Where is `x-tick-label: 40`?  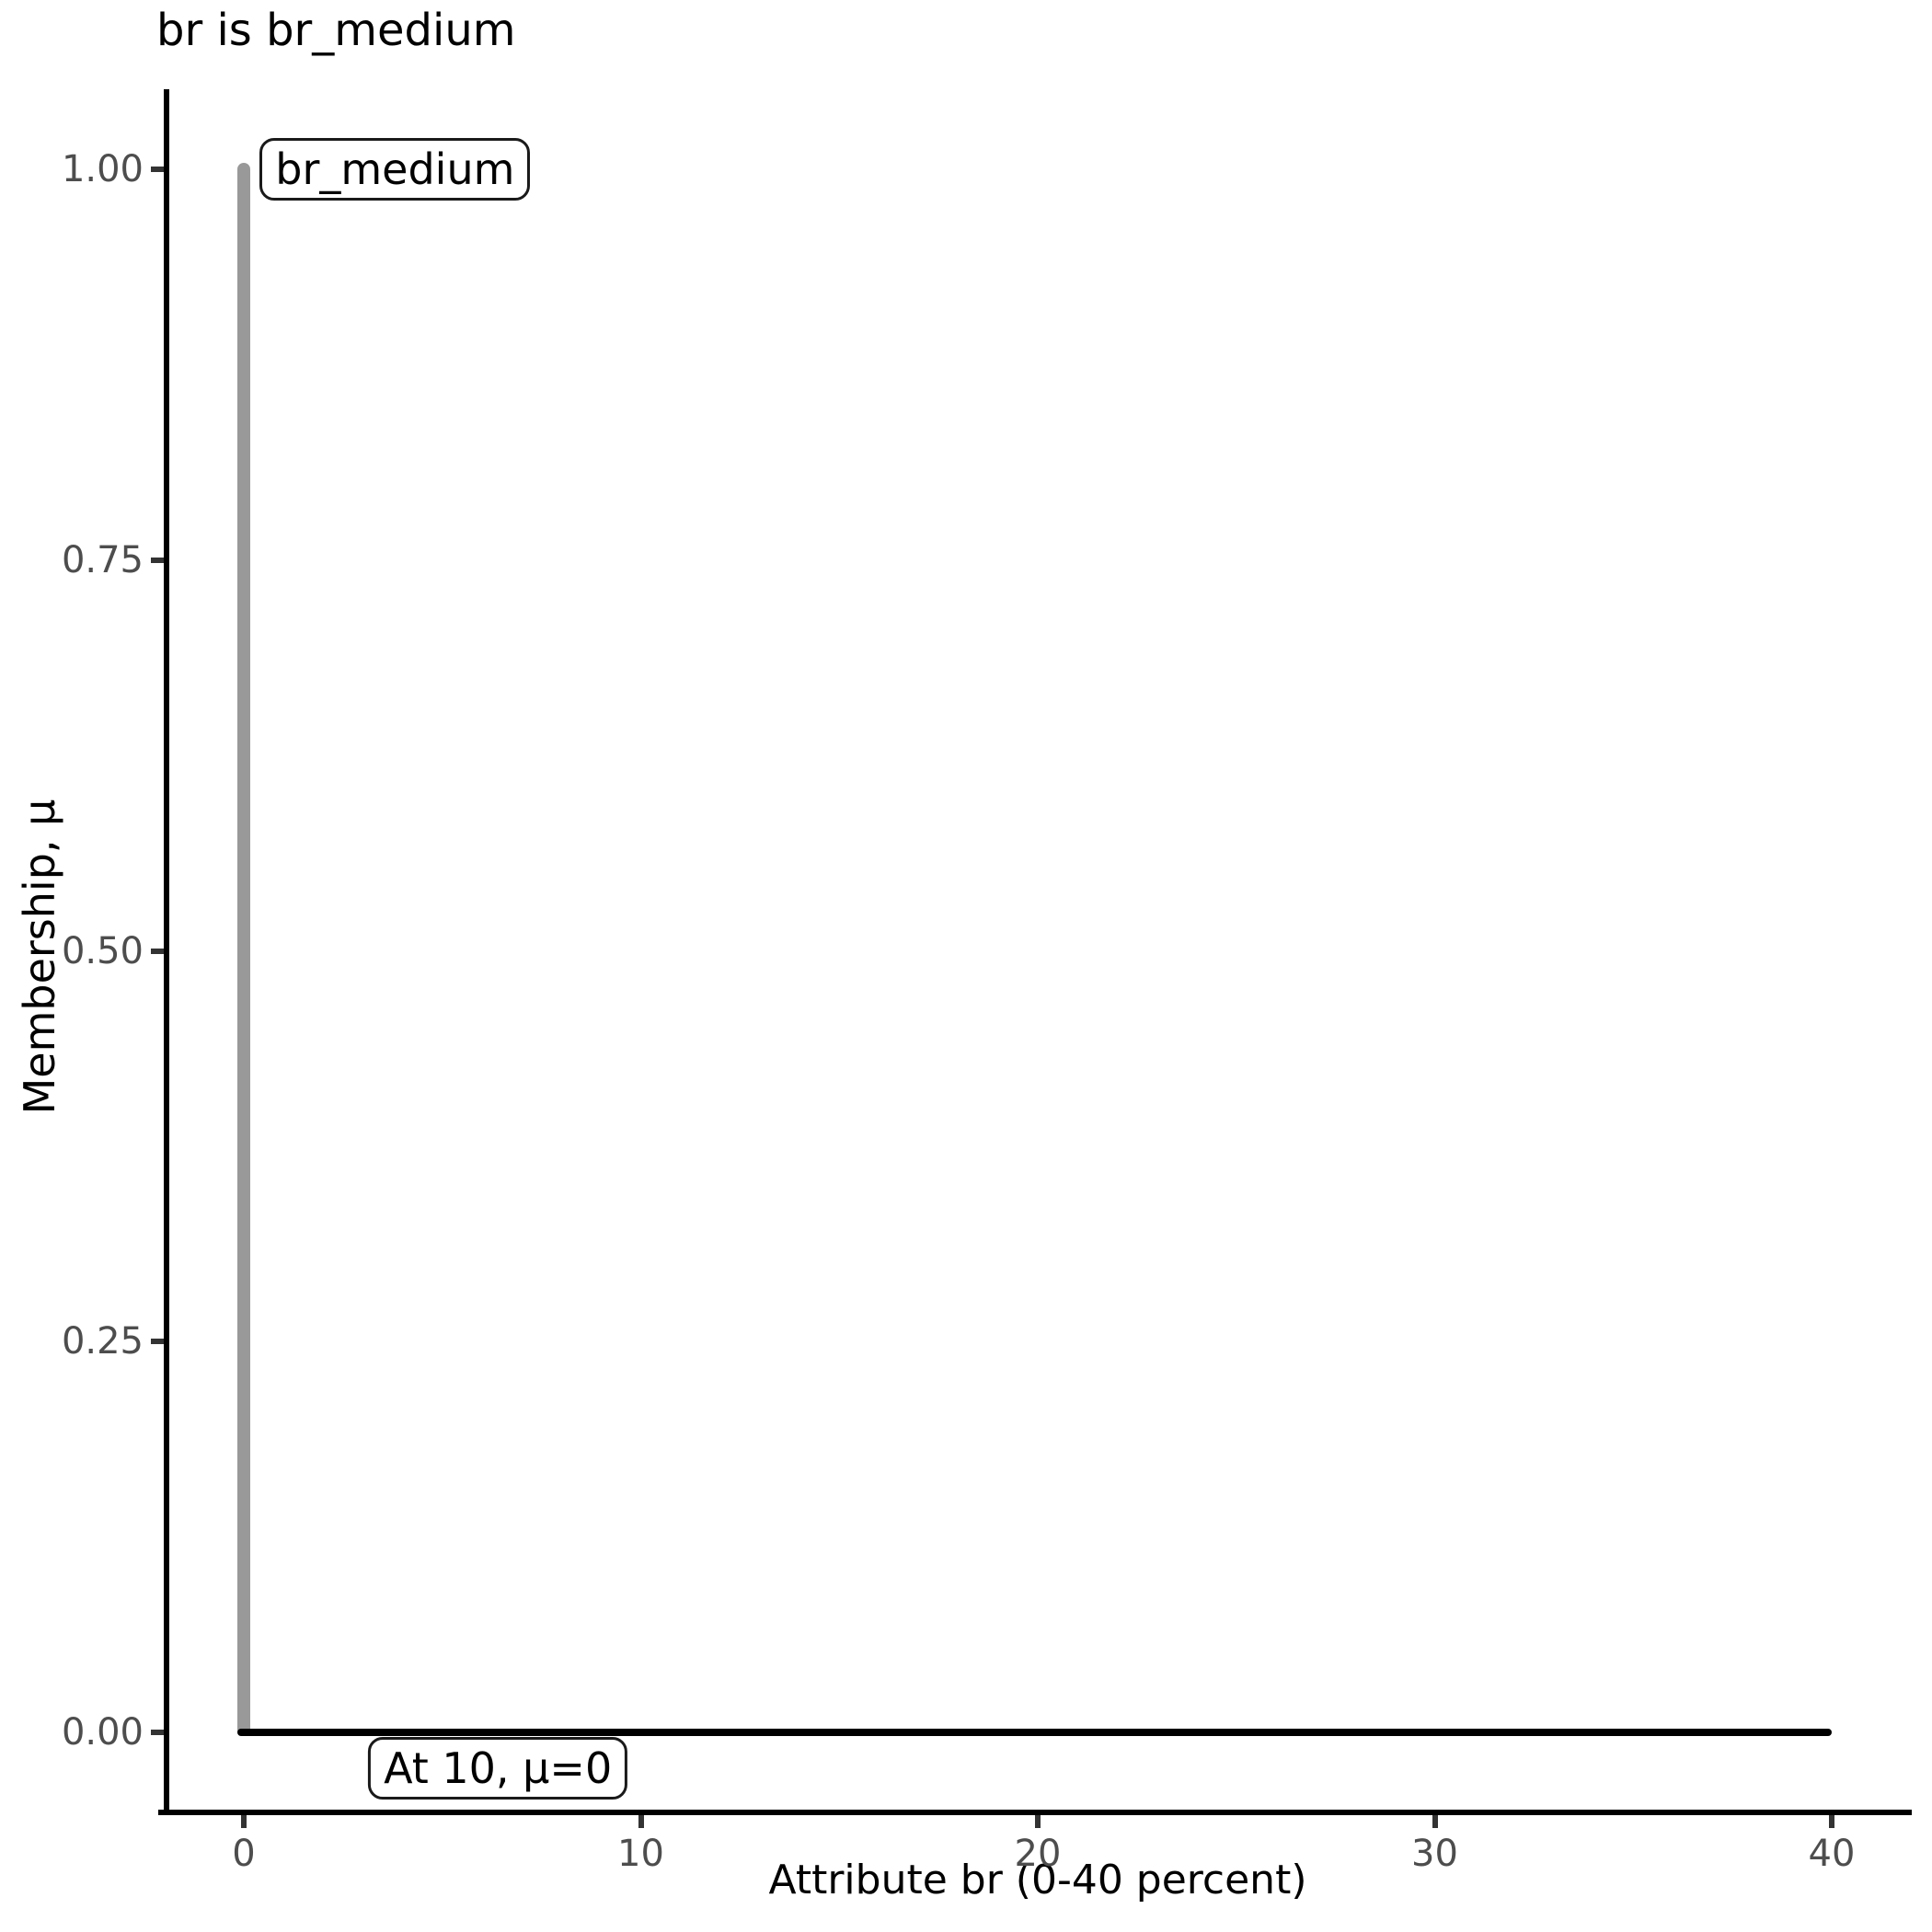 x-tick-label: 40 is located at coordinates (1832, 1854).